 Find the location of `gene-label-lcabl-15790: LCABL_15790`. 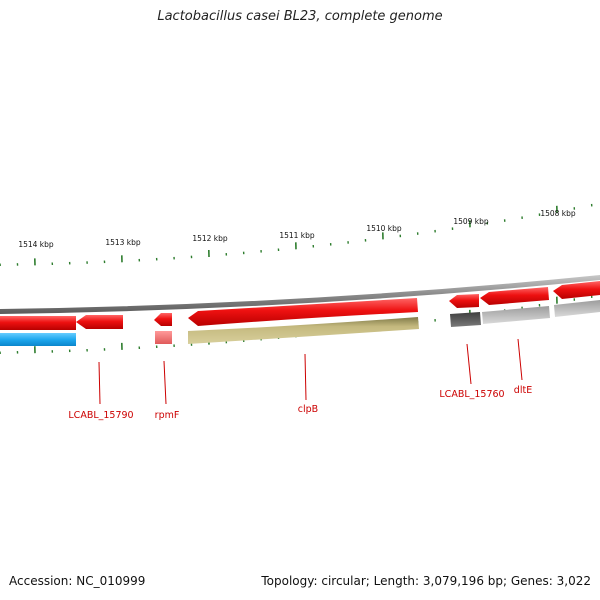

gene-label-lcabl-15790: LCABL_15790 is located at coordinates (100, 415).